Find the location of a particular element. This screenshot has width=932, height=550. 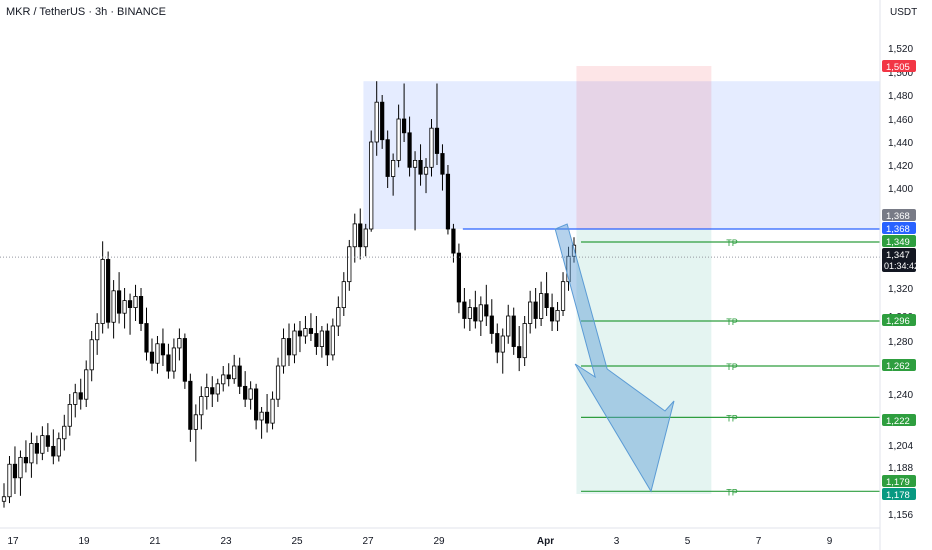

down-arrow-drawing is located at coordinates (614, 358).